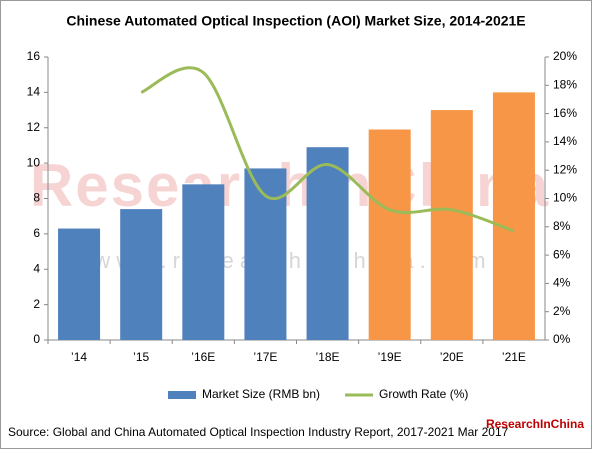 The width and height of the screenshot is (592, 449). What do you see at coordinates (34, 127) in the screenshot?
I see `y-tick-label: 12` at bounding box center [34, 127].